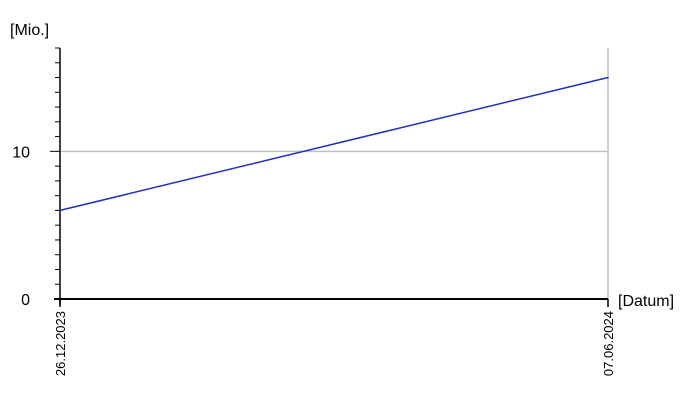 The width and height of the screenshot is (700, 405). I want to click on y-tick-label: 0, so click(25, 300).